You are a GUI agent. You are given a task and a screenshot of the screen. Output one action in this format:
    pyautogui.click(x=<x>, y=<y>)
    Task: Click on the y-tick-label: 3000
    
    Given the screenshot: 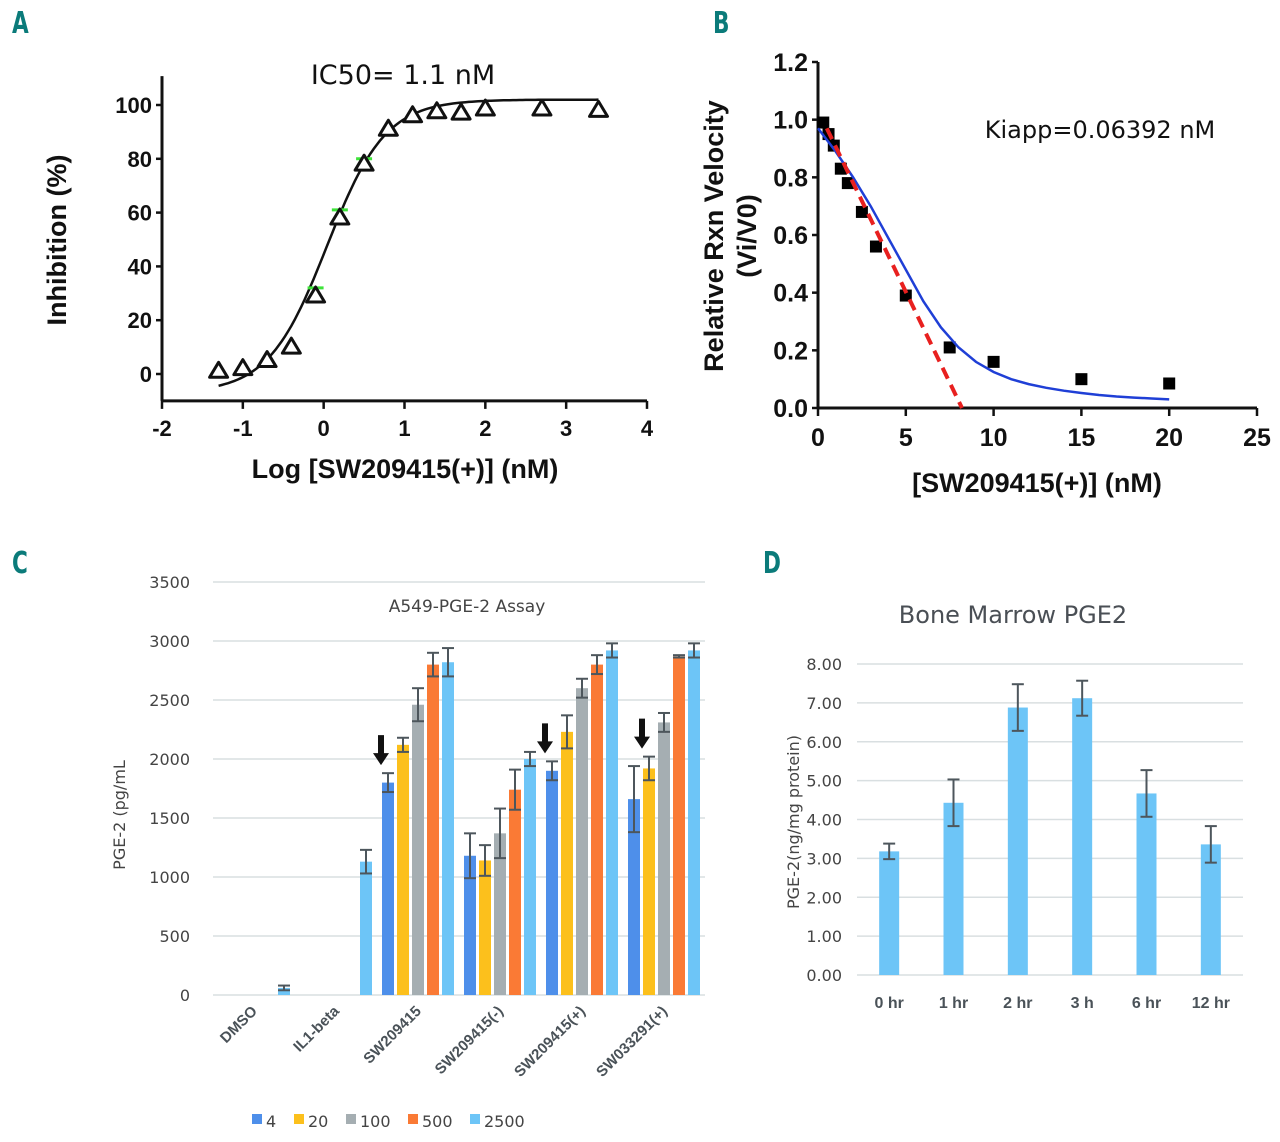 What is the action you would take?
    pyautogui.click(x=169, y=641)
    